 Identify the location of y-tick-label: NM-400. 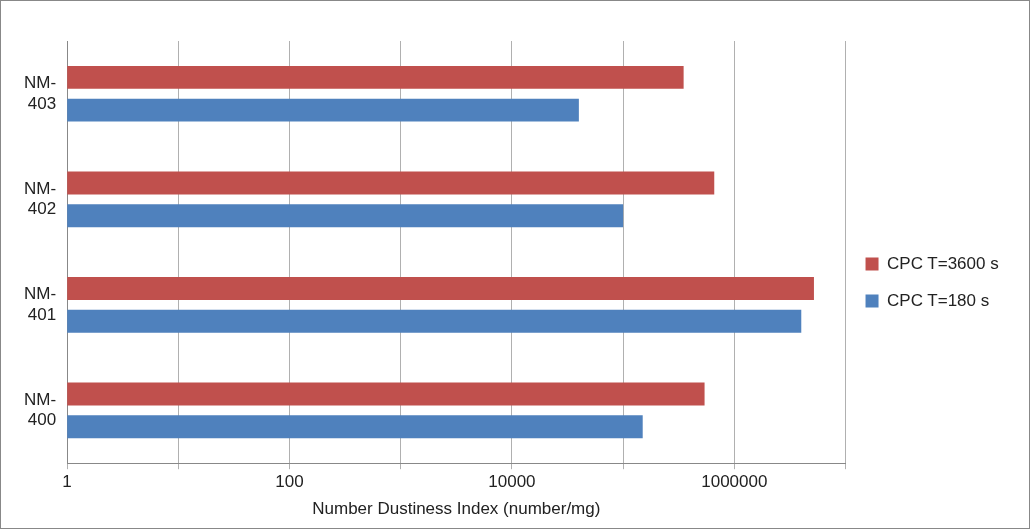
(40, 409).